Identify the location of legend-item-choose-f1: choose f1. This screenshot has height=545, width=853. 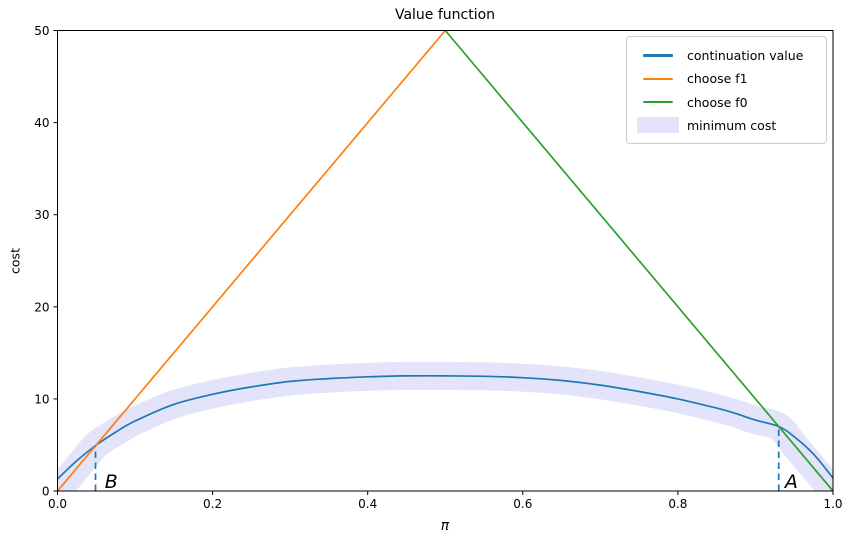
(726, 78).